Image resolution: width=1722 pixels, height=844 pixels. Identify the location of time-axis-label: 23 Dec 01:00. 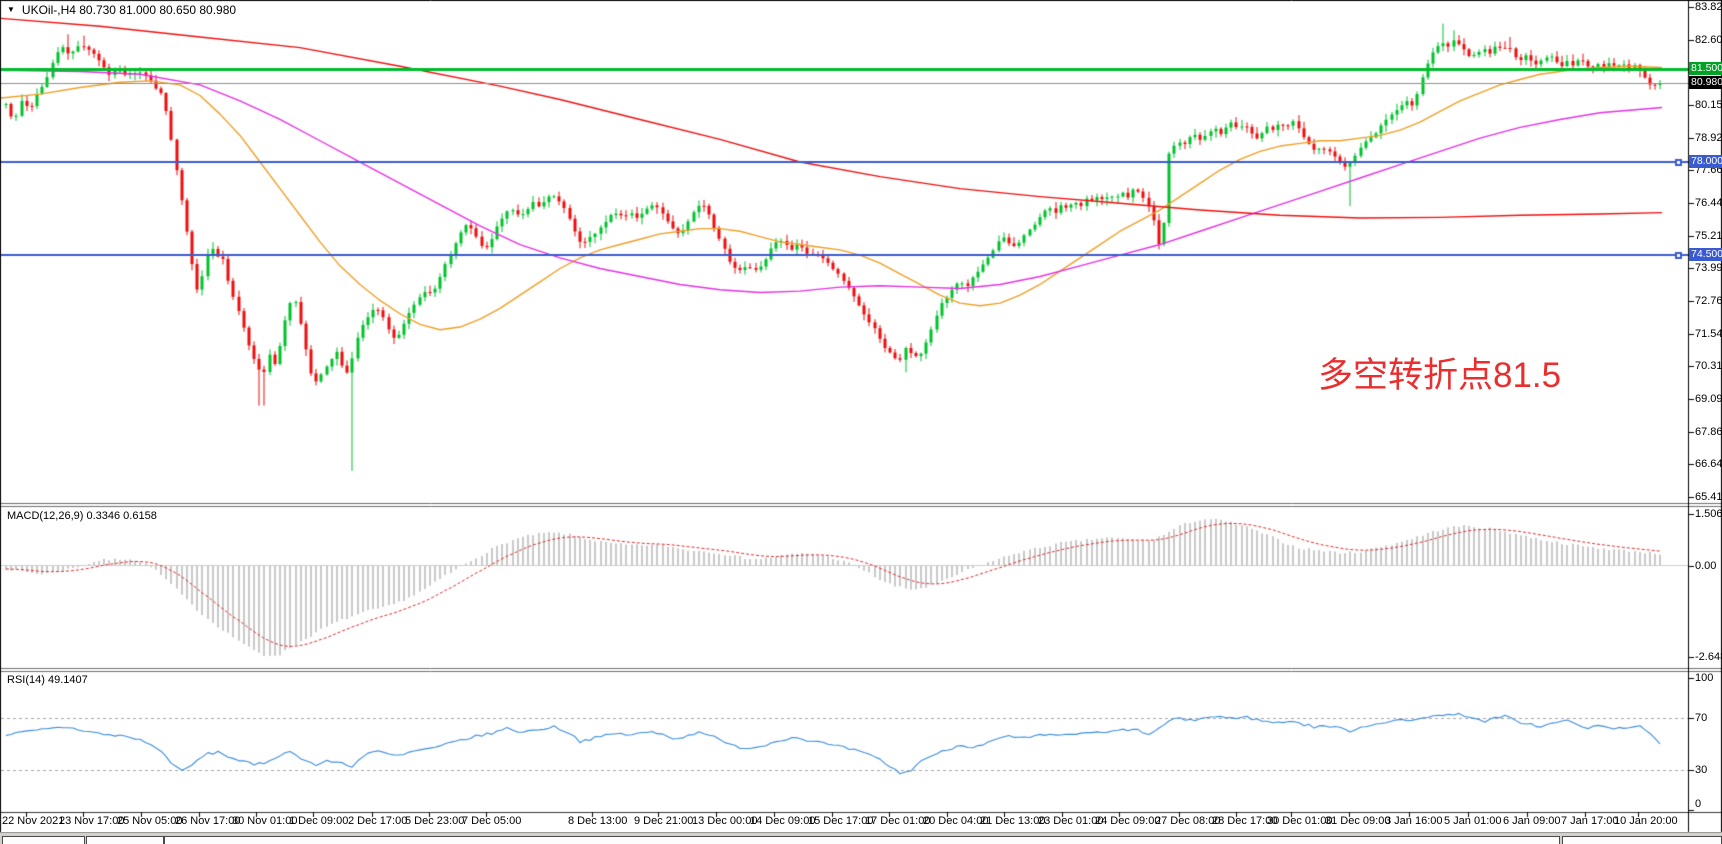
(1071, 821).